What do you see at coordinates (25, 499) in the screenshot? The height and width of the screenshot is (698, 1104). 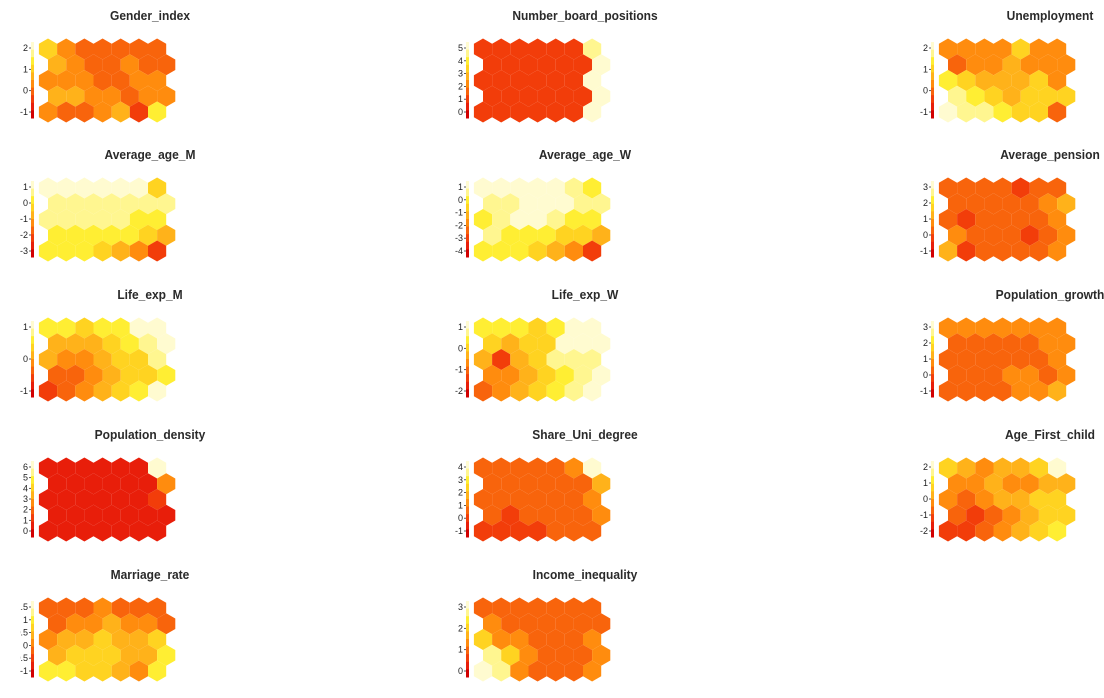 I see `scale-tick-label: 3` at bounding box center [25, 499].